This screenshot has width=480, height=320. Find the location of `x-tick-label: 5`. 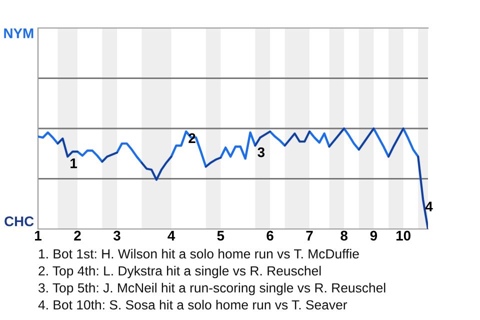

x-tick-label: 5 is located at coordinates (220, 235).